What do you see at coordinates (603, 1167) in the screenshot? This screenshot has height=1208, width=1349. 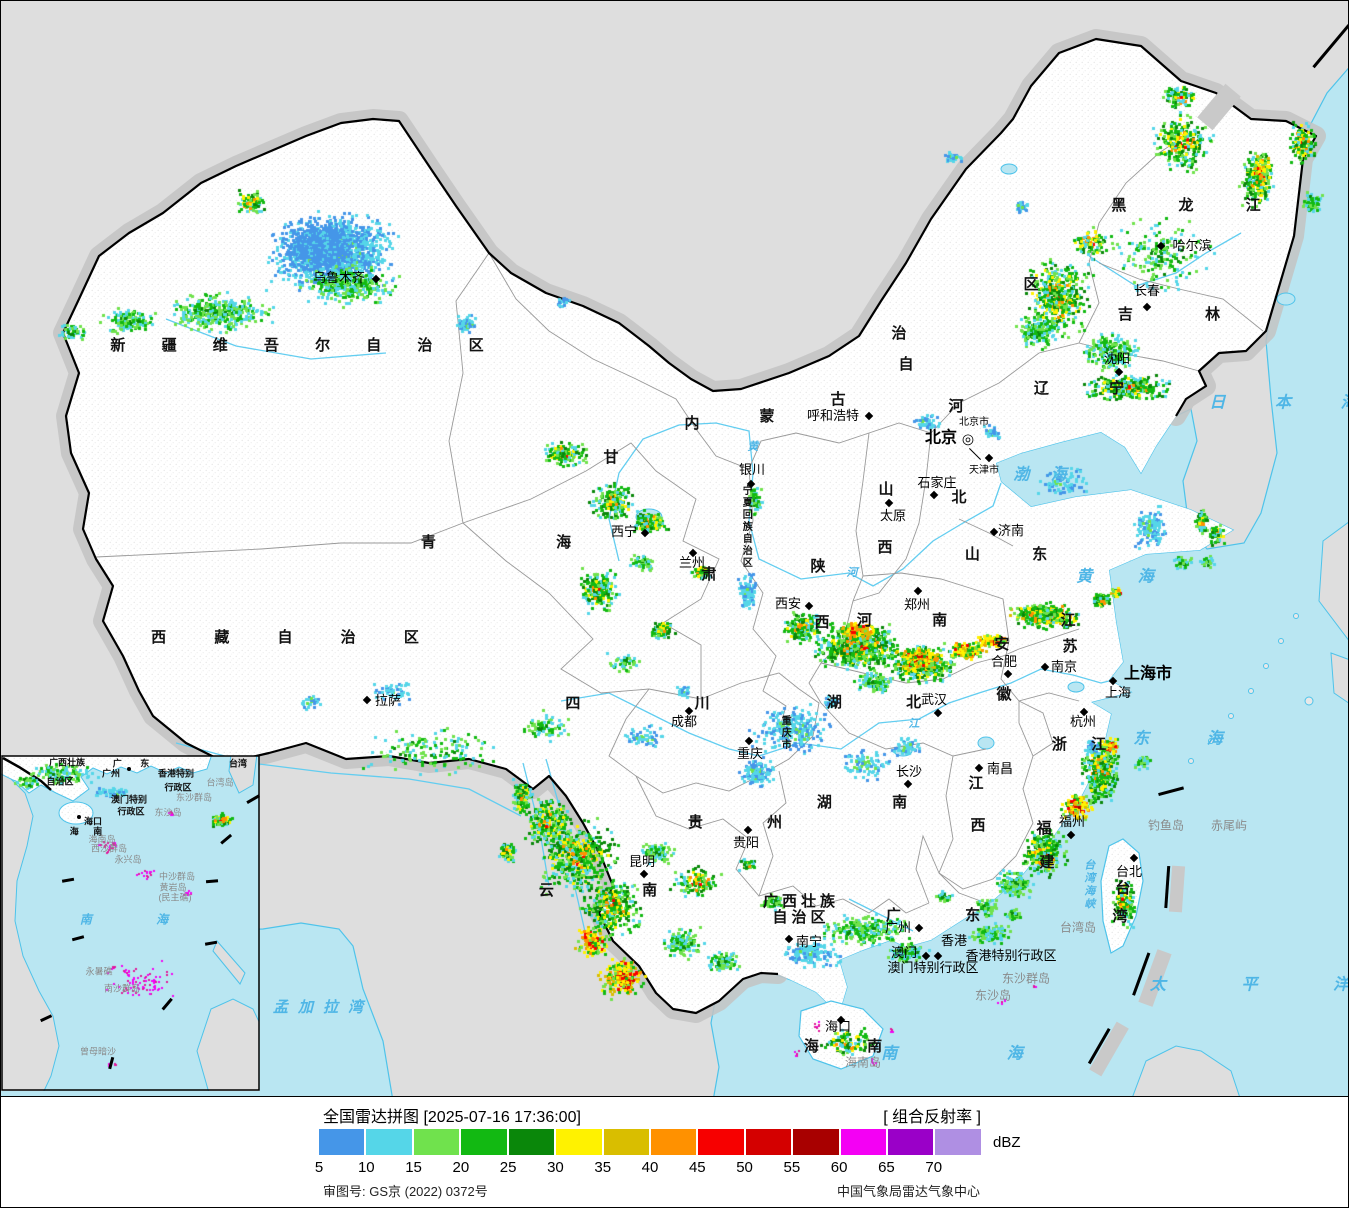 I see `colorbar-tick: 35` at bounding box center [603, 1167].